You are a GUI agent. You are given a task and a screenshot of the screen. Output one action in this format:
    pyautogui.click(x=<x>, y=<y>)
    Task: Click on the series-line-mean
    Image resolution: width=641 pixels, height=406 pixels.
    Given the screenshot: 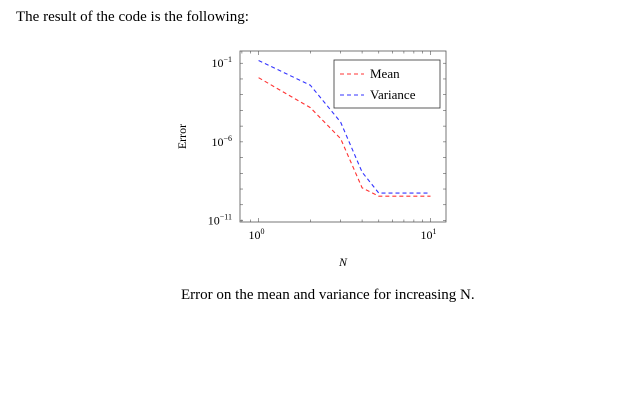 What is the action you would take?
    pyautogui.click(x=344, y=137)
    